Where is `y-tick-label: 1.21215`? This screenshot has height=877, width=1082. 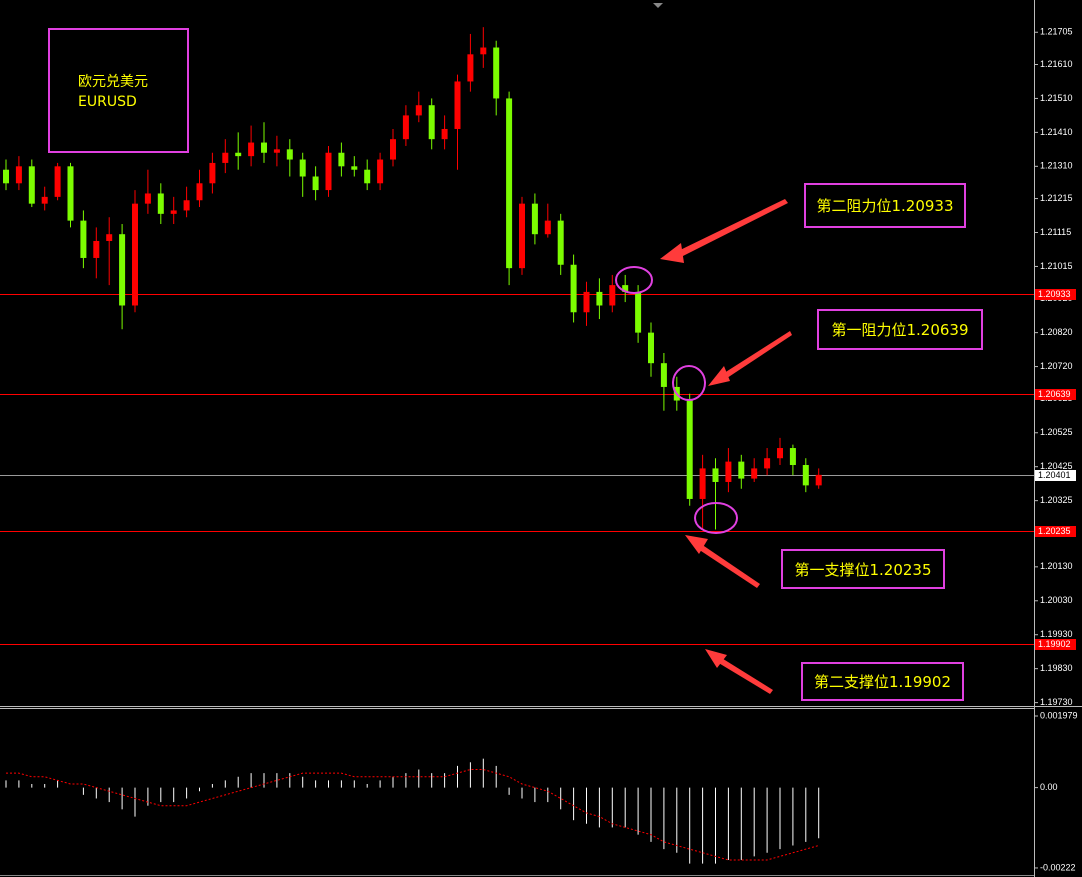
y-tick-label: 1.21215 is located at coordinates (1056, 198).